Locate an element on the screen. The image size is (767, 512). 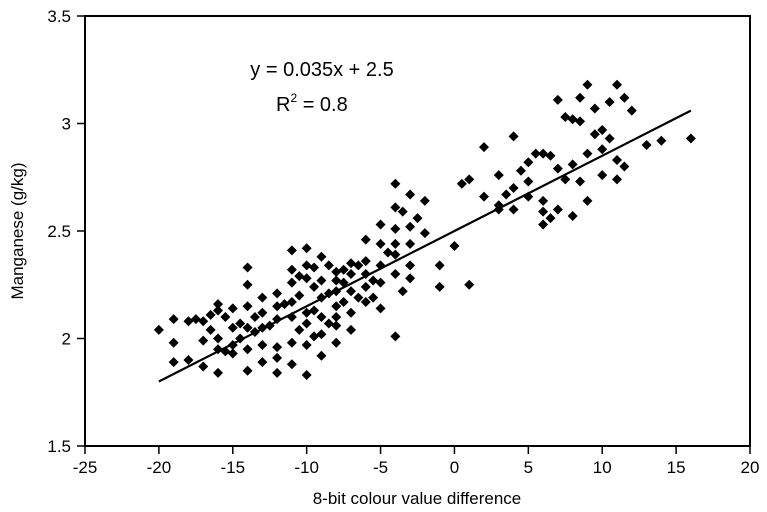
x-tick-label: -25 is located at coordinates (85, 467).